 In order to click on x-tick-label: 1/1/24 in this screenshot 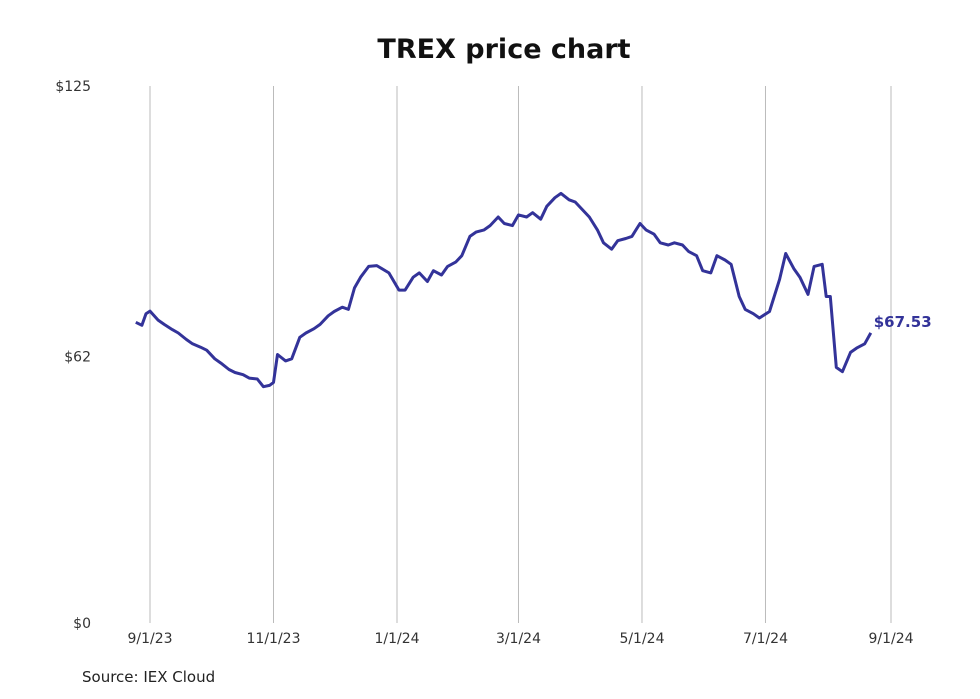, I will do `click(396, 639)`.